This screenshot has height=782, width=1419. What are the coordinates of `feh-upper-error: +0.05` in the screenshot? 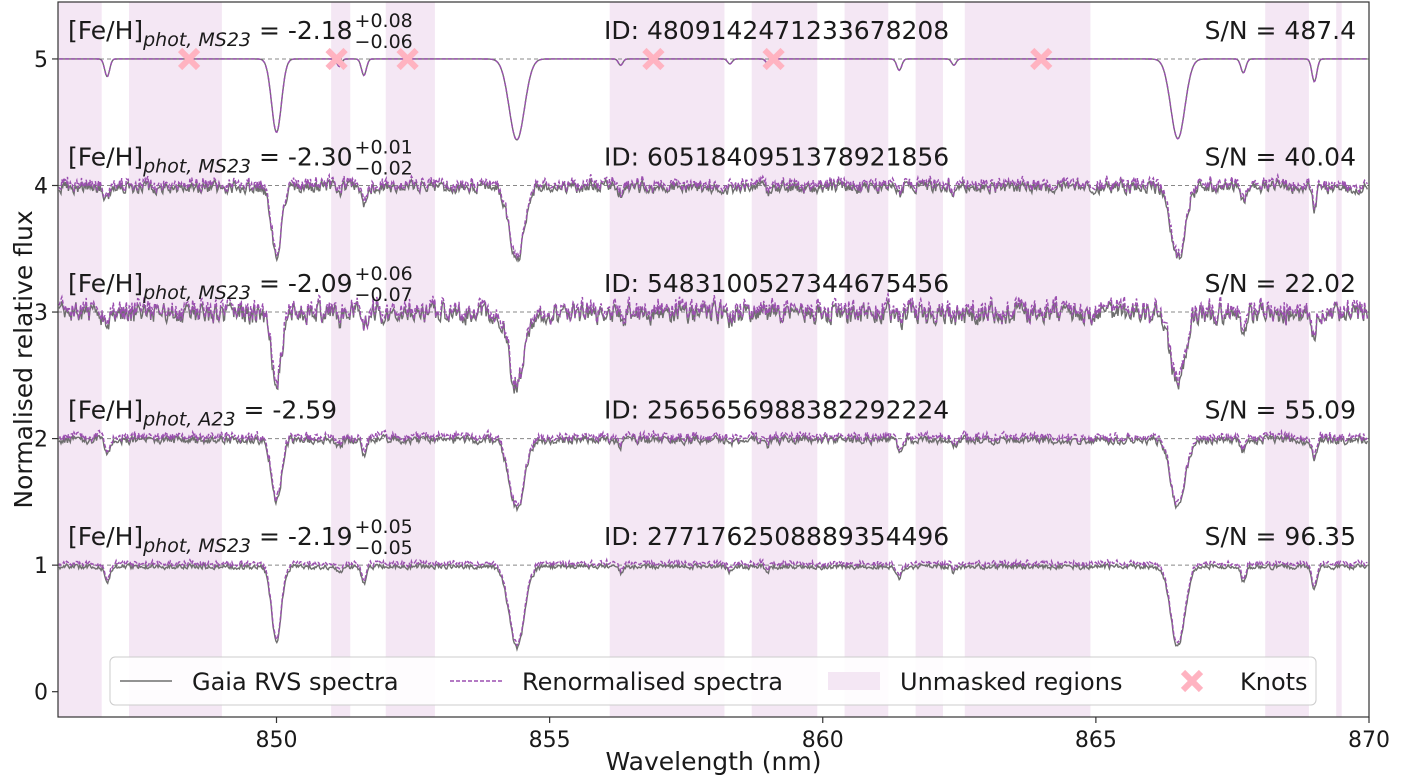 It's located at (384, 527).